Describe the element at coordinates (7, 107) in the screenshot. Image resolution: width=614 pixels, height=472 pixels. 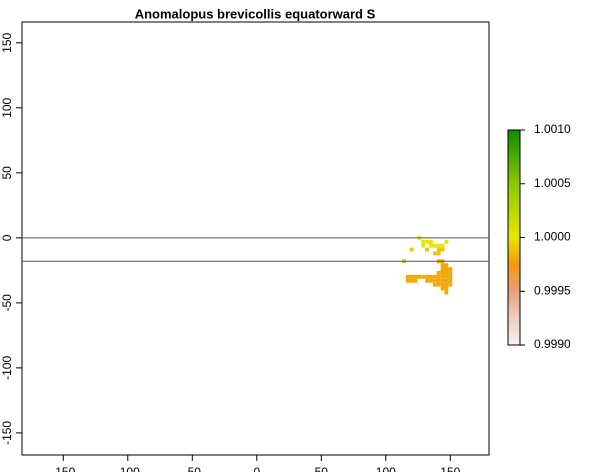
I see `y-tick-label: 100` at that location.